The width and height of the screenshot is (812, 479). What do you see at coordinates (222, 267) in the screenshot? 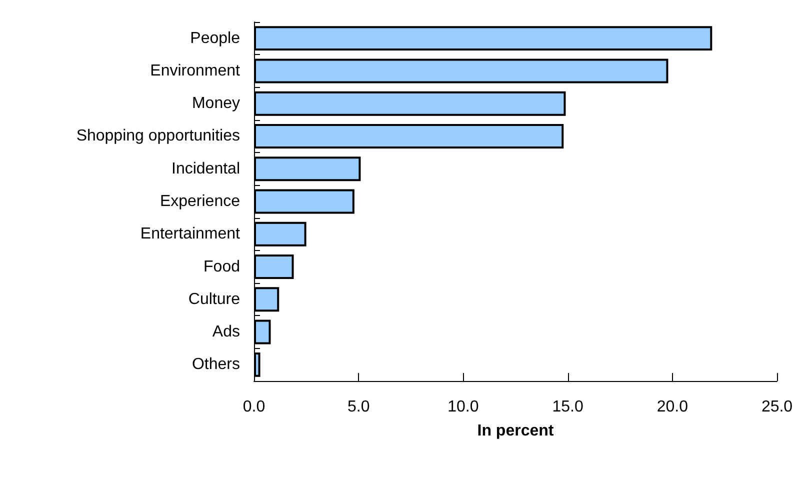
I see `y-tick-label: Food` at bounding box center [222, 267].